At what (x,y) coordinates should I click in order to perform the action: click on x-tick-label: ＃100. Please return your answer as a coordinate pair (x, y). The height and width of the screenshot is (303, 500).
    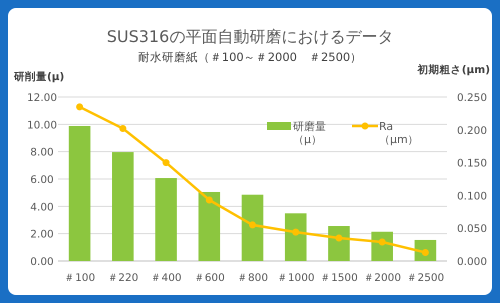
    Looking at the image, I should click on (80, 278).